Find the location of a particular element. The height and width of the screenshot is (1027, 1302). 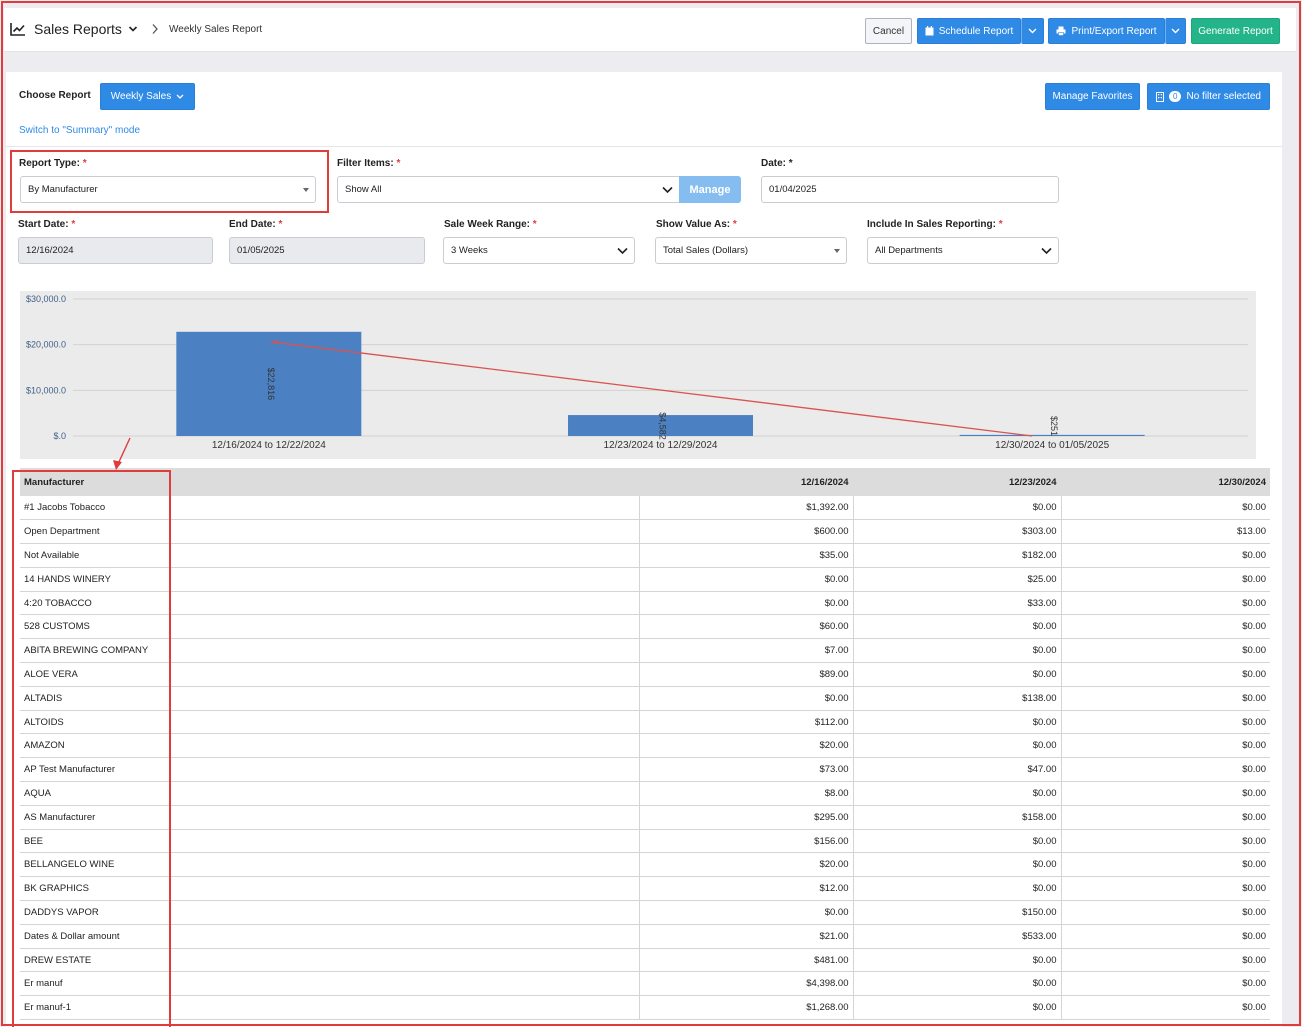

schedule-report-dropdown is located at coordinates (1032, 31).